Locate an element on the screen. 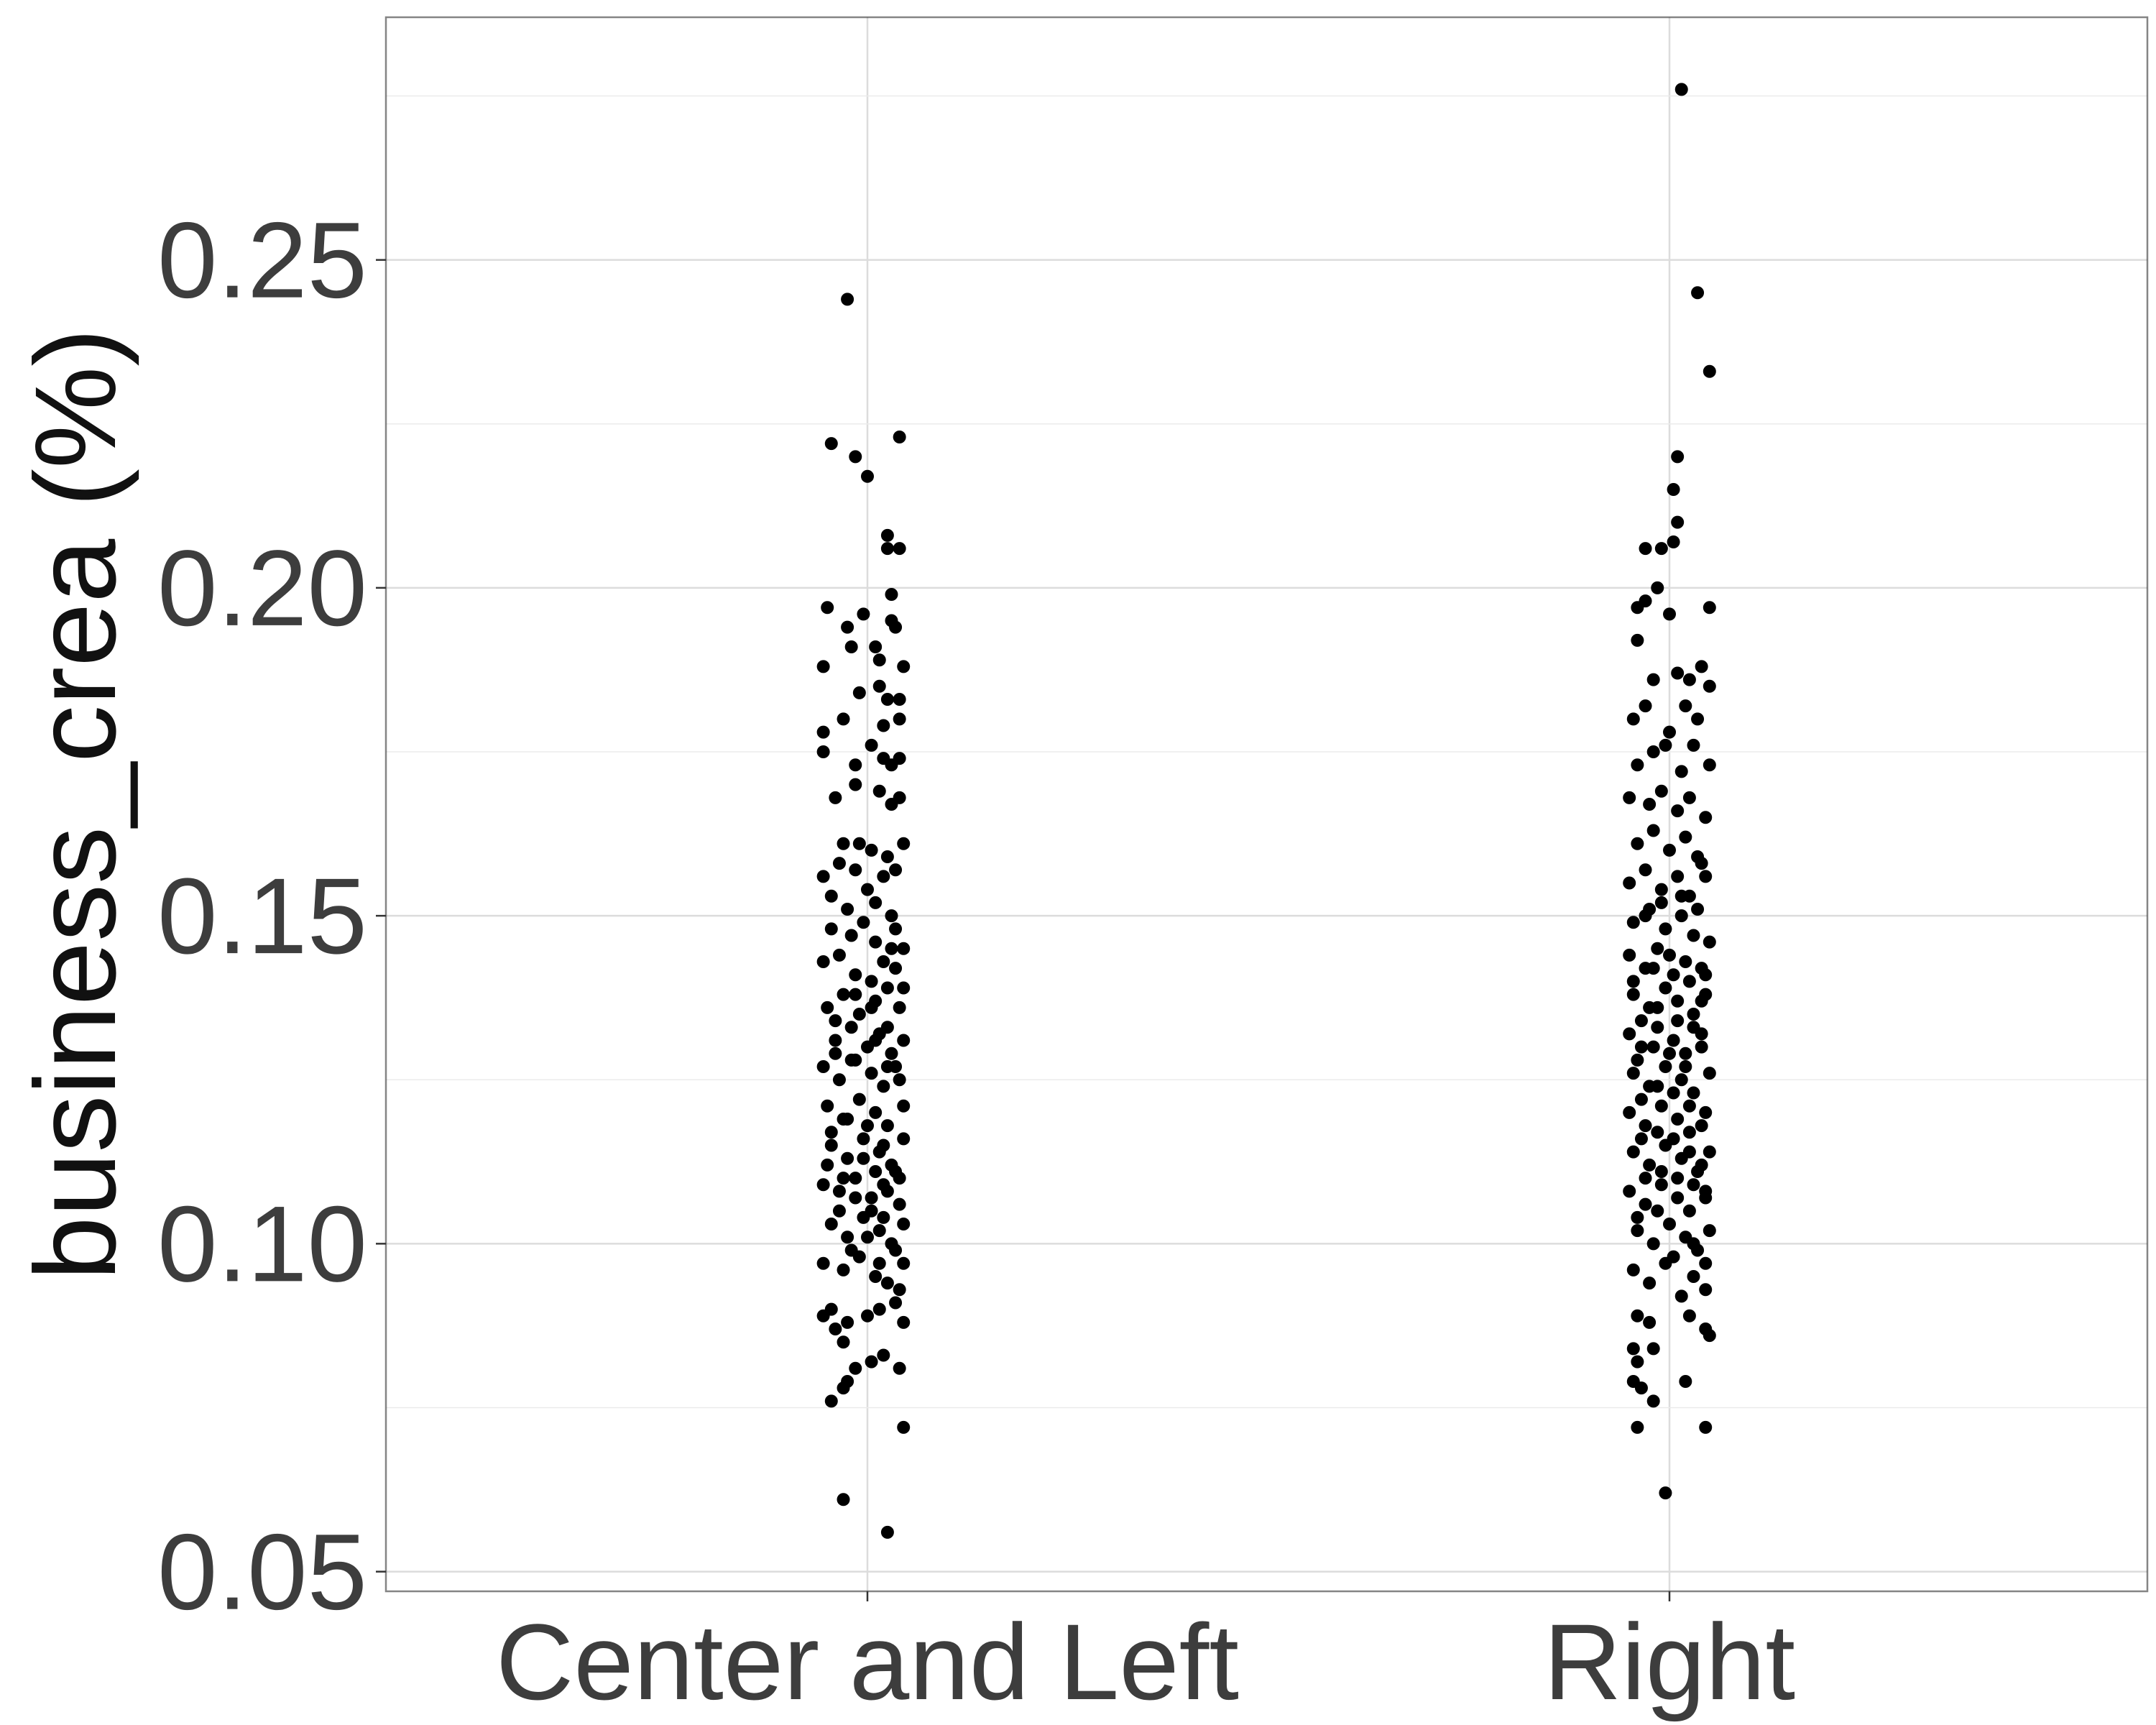 Image resolution: width=2156 pixels, height=1725 pixels. y-tick-label: 0.20 is located at coordinates (262, 588).